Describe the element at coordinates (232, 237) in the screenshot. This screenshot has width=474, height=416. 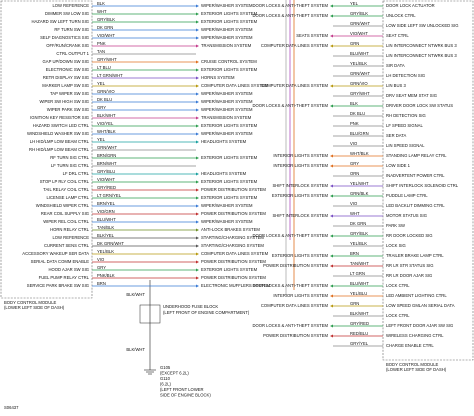
I see `system-label: STARTING/CHARGING SYSTEM` at that location.